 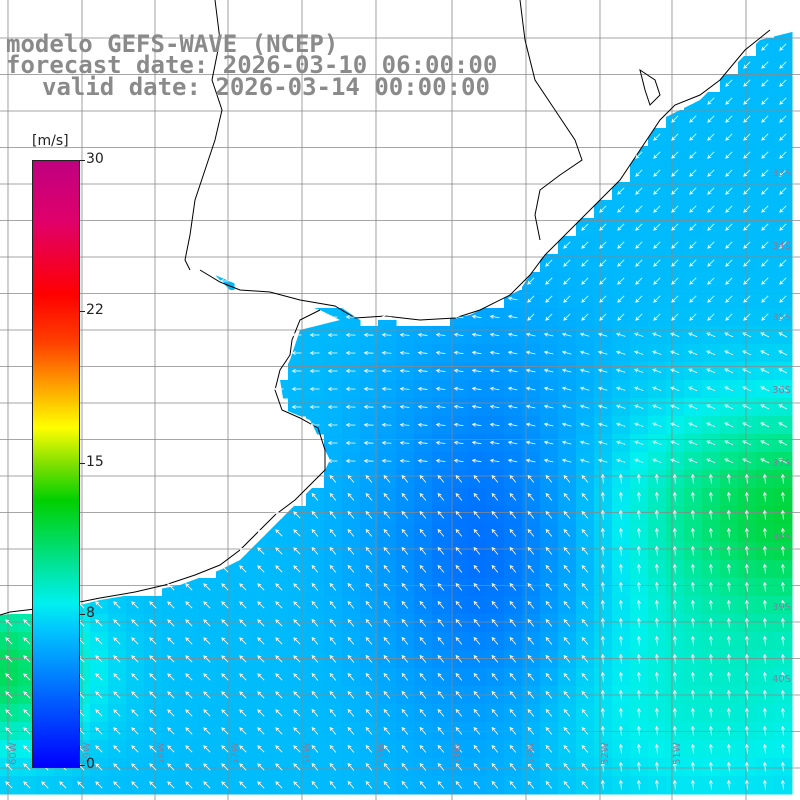 What do you see at coordinates (266, 87) in the screenshot?
I see `valid-date: valid date: 2026-03-14 00:00:00` at bounding box center [266, 87].